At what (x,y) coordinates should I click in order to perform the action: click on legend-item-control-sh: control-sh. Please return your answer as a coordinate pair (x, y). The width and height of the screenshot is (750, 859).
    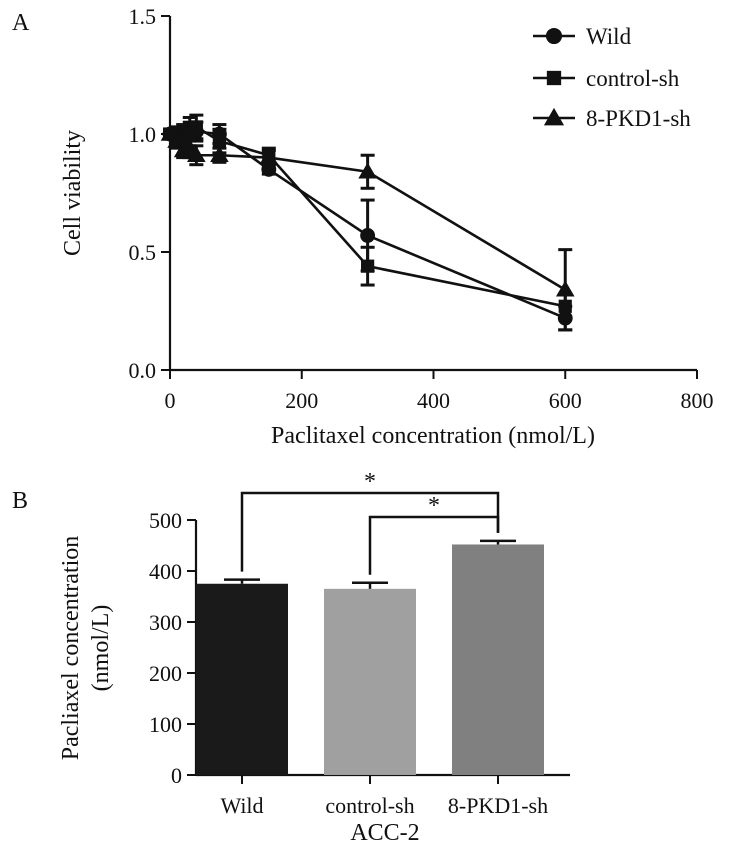
    Looking at the image, I should click on (606, 78).